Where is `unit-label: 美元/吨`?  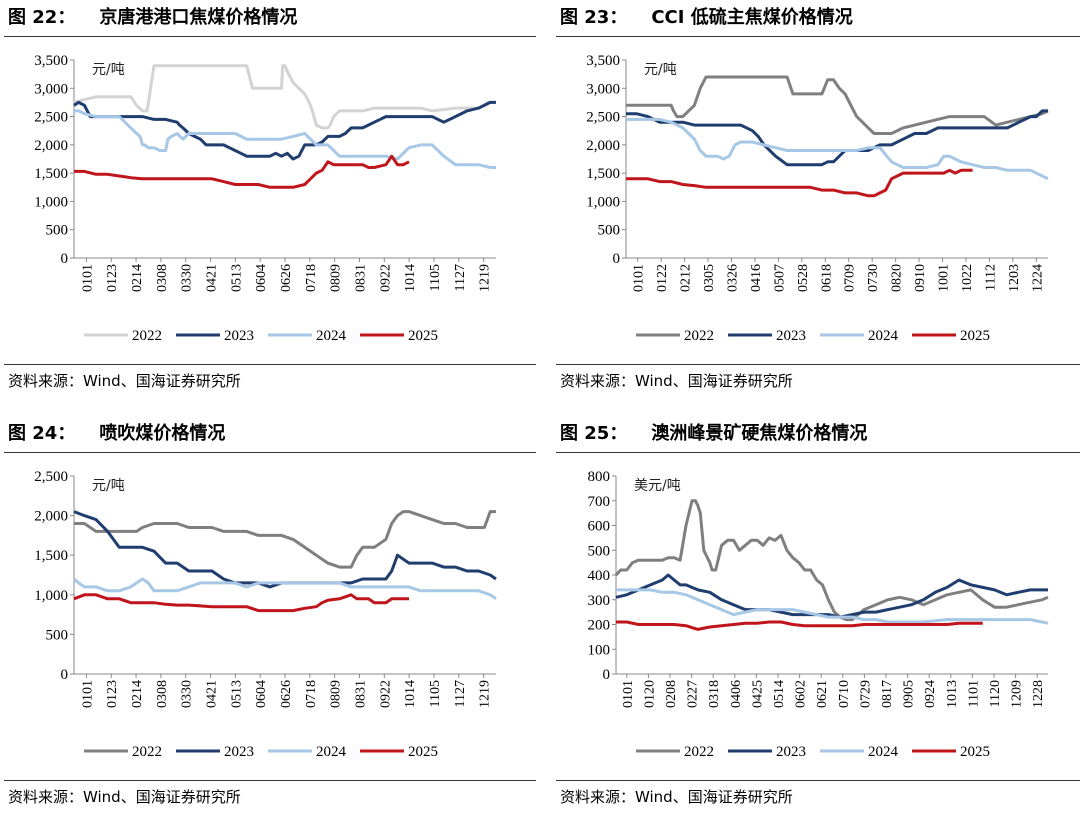
unit-label: 美元/吨 is located at coordinates (657, 486).